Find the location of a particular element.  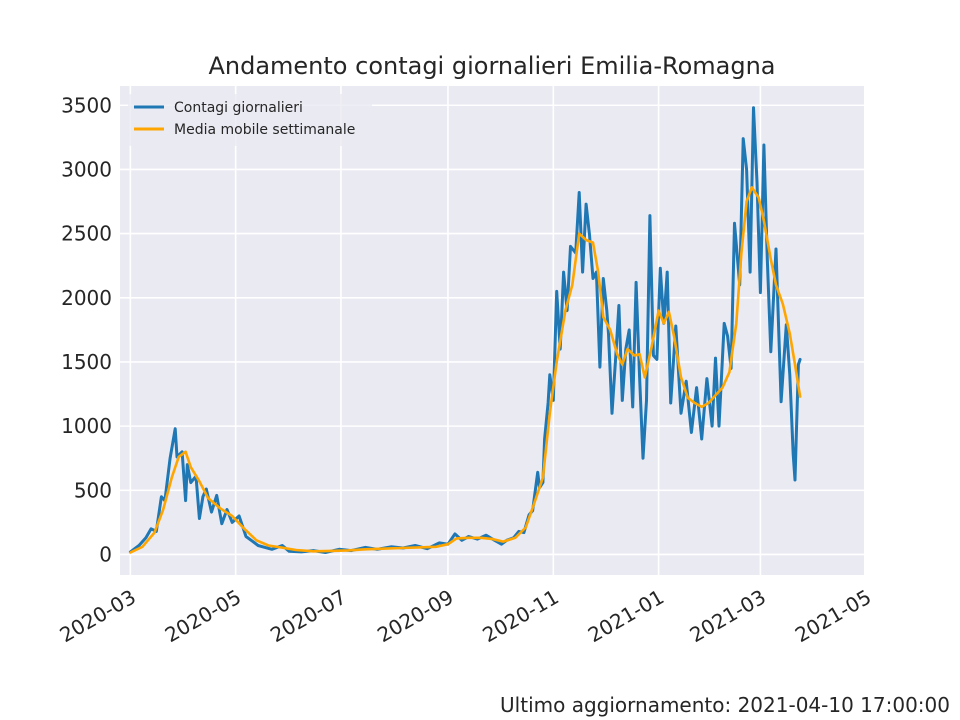

y-tick-label: 3500 is located at coordinates (86, 105).